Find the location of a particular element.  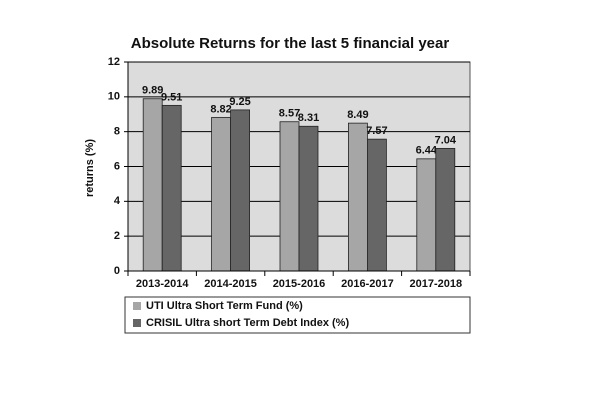

data-label: 9.89 is located at coordinates (152, 91).